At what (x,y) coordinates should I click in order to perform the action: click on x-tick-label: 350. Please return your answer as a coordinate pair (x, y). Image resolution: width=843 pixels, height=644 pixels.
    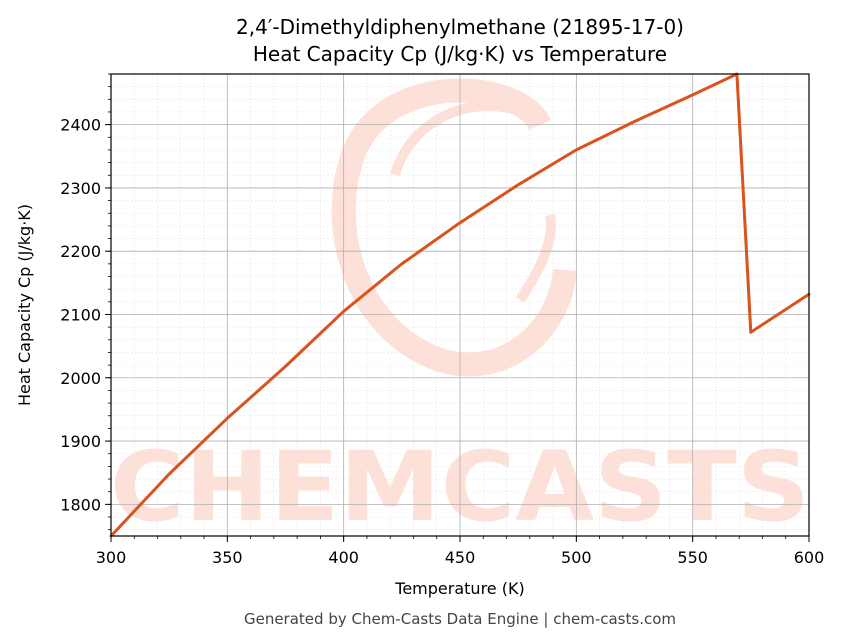
    Looking at the image, I should click on (227, 557).